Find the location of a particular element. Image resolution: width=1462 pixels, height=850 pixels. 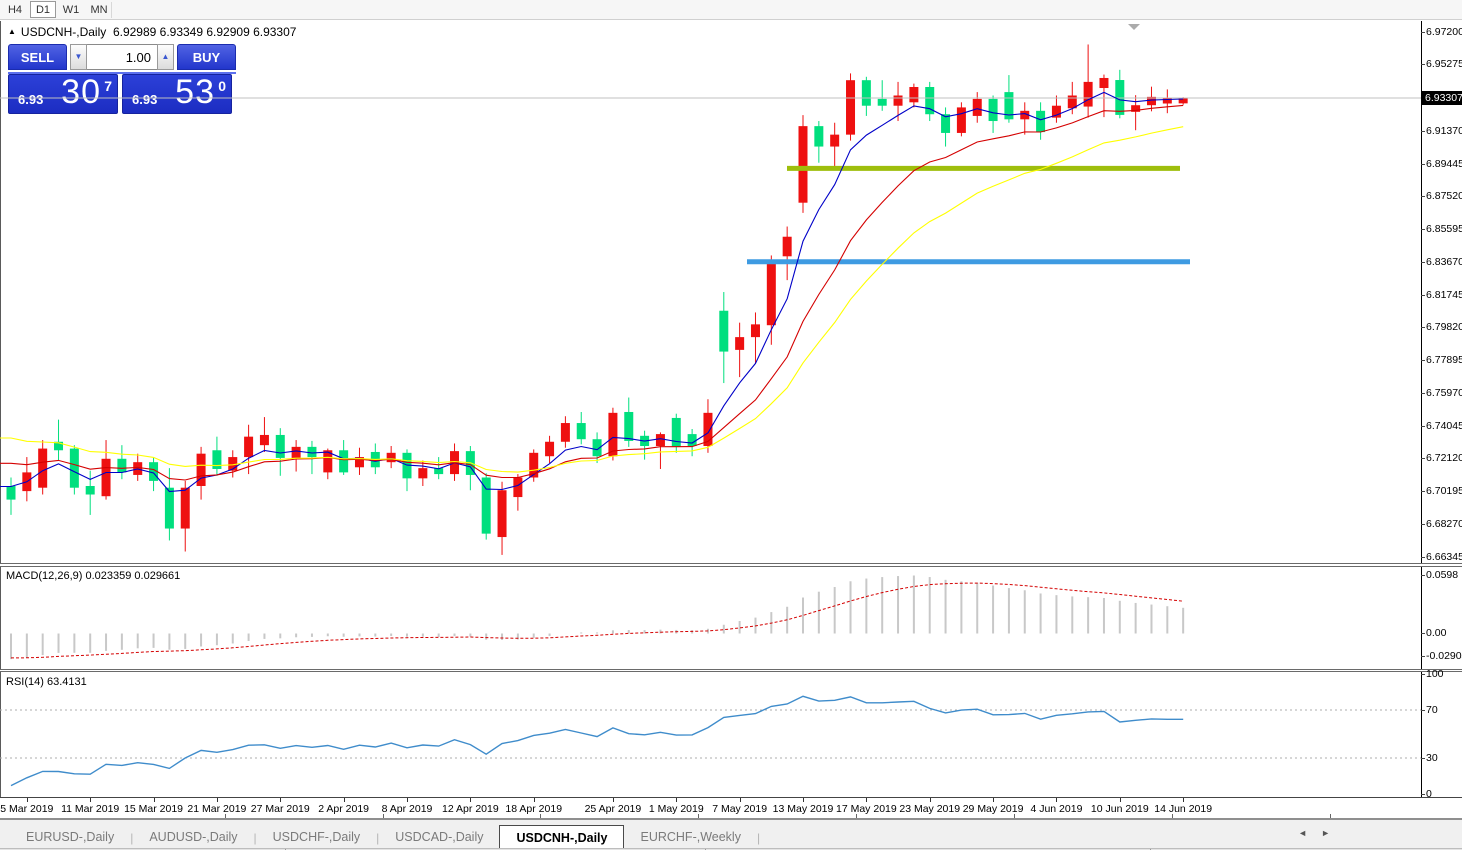

price-axis-label: 6.87520 is located at coordinates (1444, 196).